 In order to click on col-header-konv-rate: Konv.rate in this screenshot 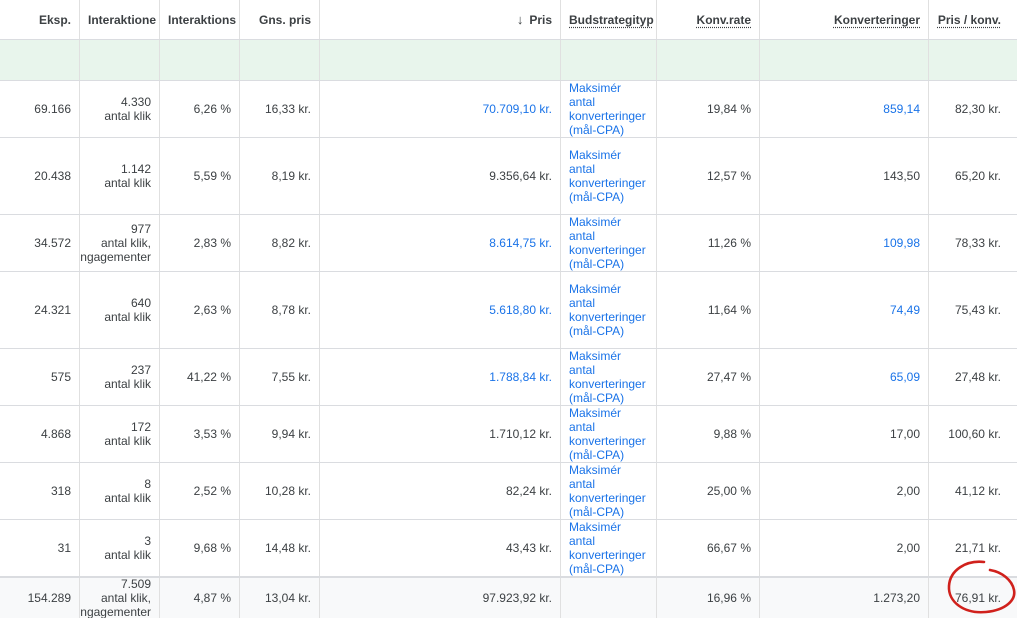, I will do `click(708, 19)`.